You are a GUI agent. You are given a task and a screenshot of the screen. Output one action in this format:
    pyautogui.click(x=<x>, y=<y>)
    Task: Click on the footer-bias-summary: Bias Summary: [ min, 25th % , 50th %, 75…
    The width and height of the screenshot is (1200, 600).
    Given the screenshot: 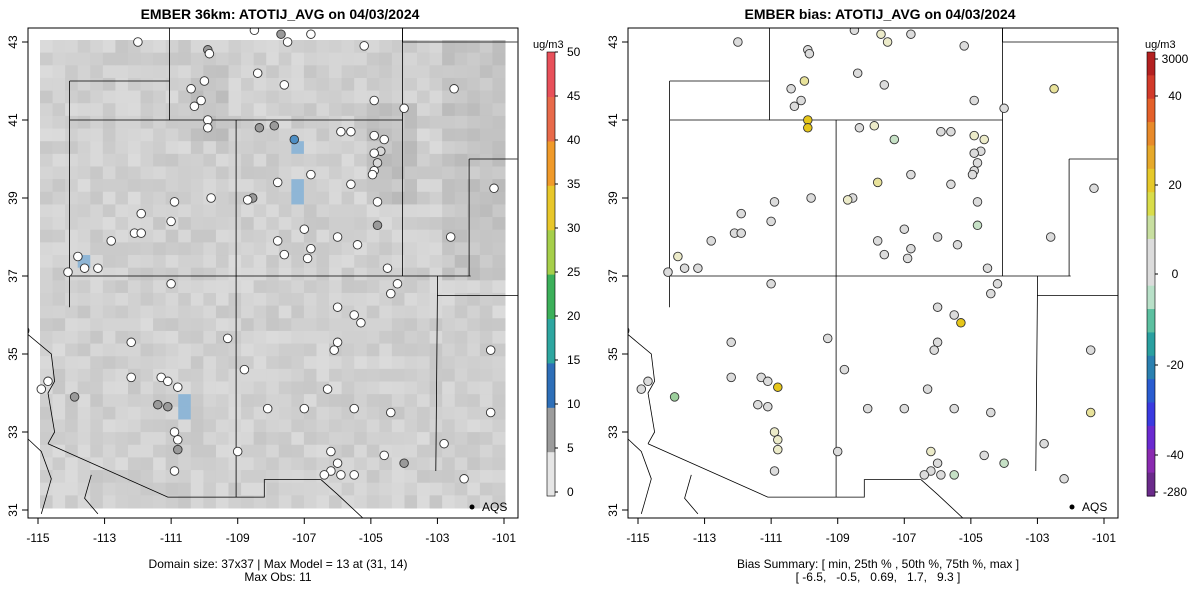 What is the action you would take?
    pyautogui.click(x=878, y=564)
    